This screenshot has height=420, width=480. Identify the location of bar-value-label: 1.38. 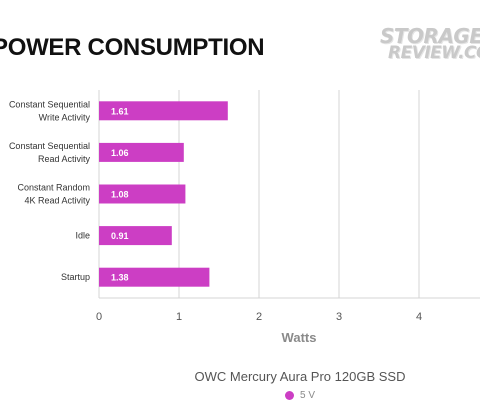
(120, 278).